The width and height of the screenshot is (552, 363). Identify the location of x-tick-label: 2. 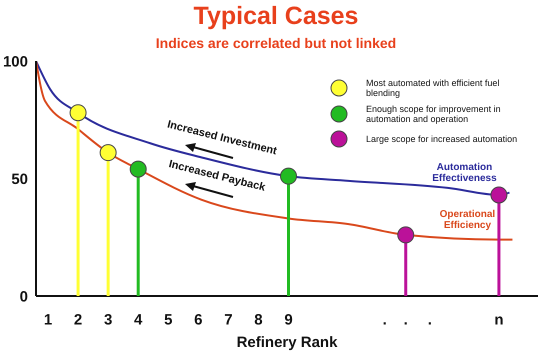
(78, 320).